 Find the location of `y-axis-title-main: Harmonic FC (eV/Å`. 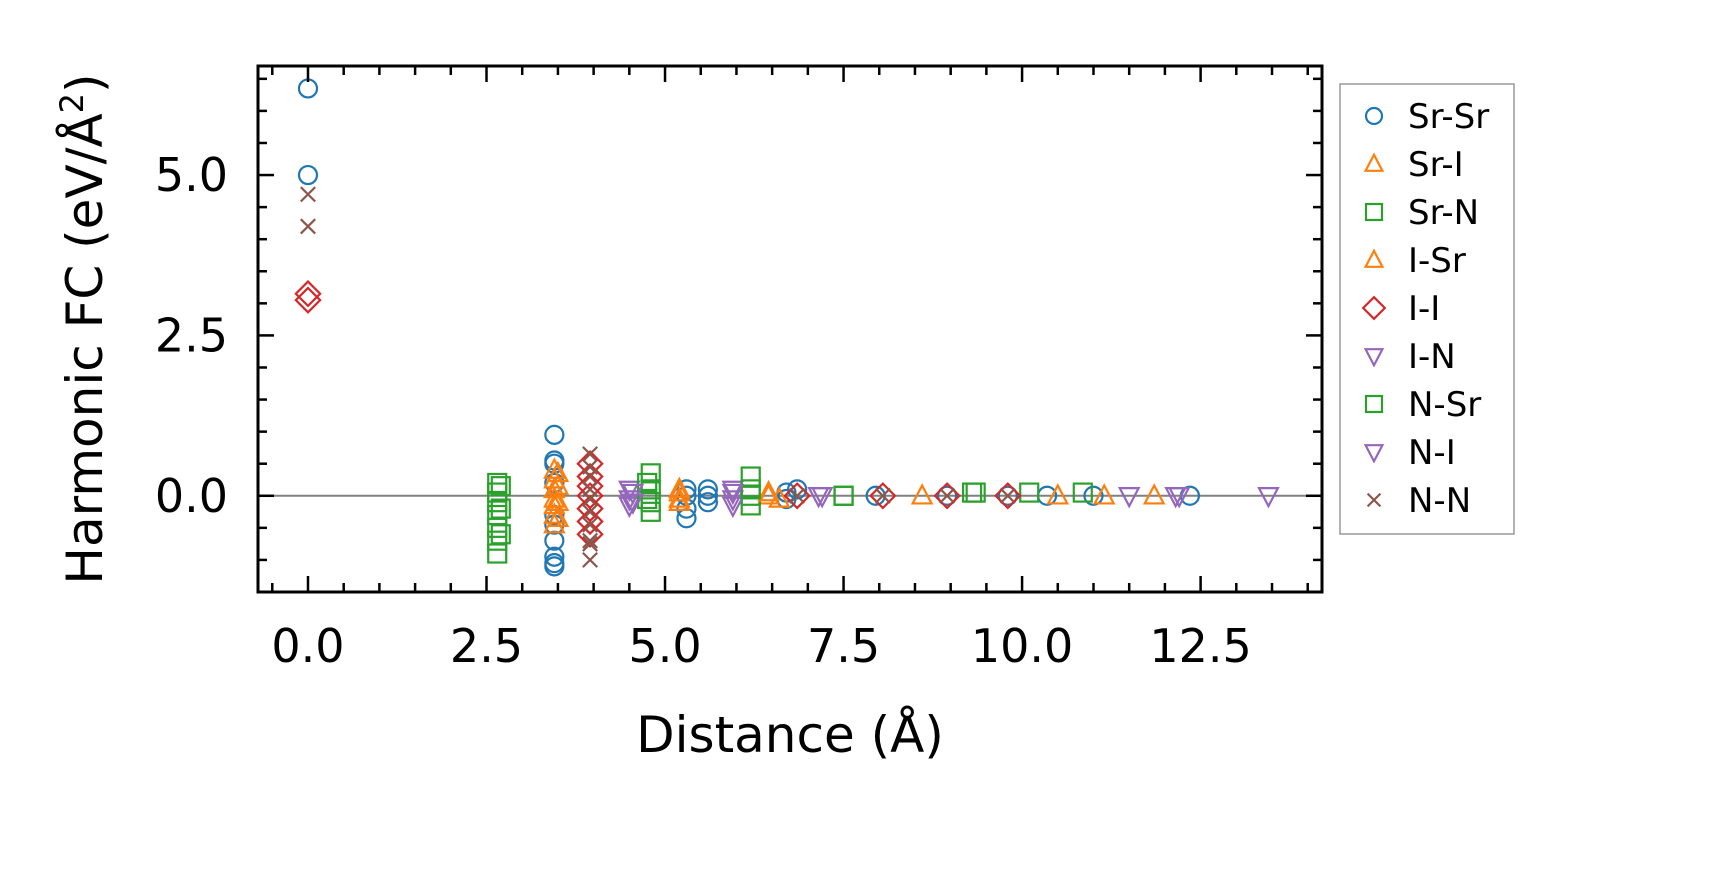

y-axis-title-main: Harmonic FC (eV/Å is located at coordinates (85, 348).